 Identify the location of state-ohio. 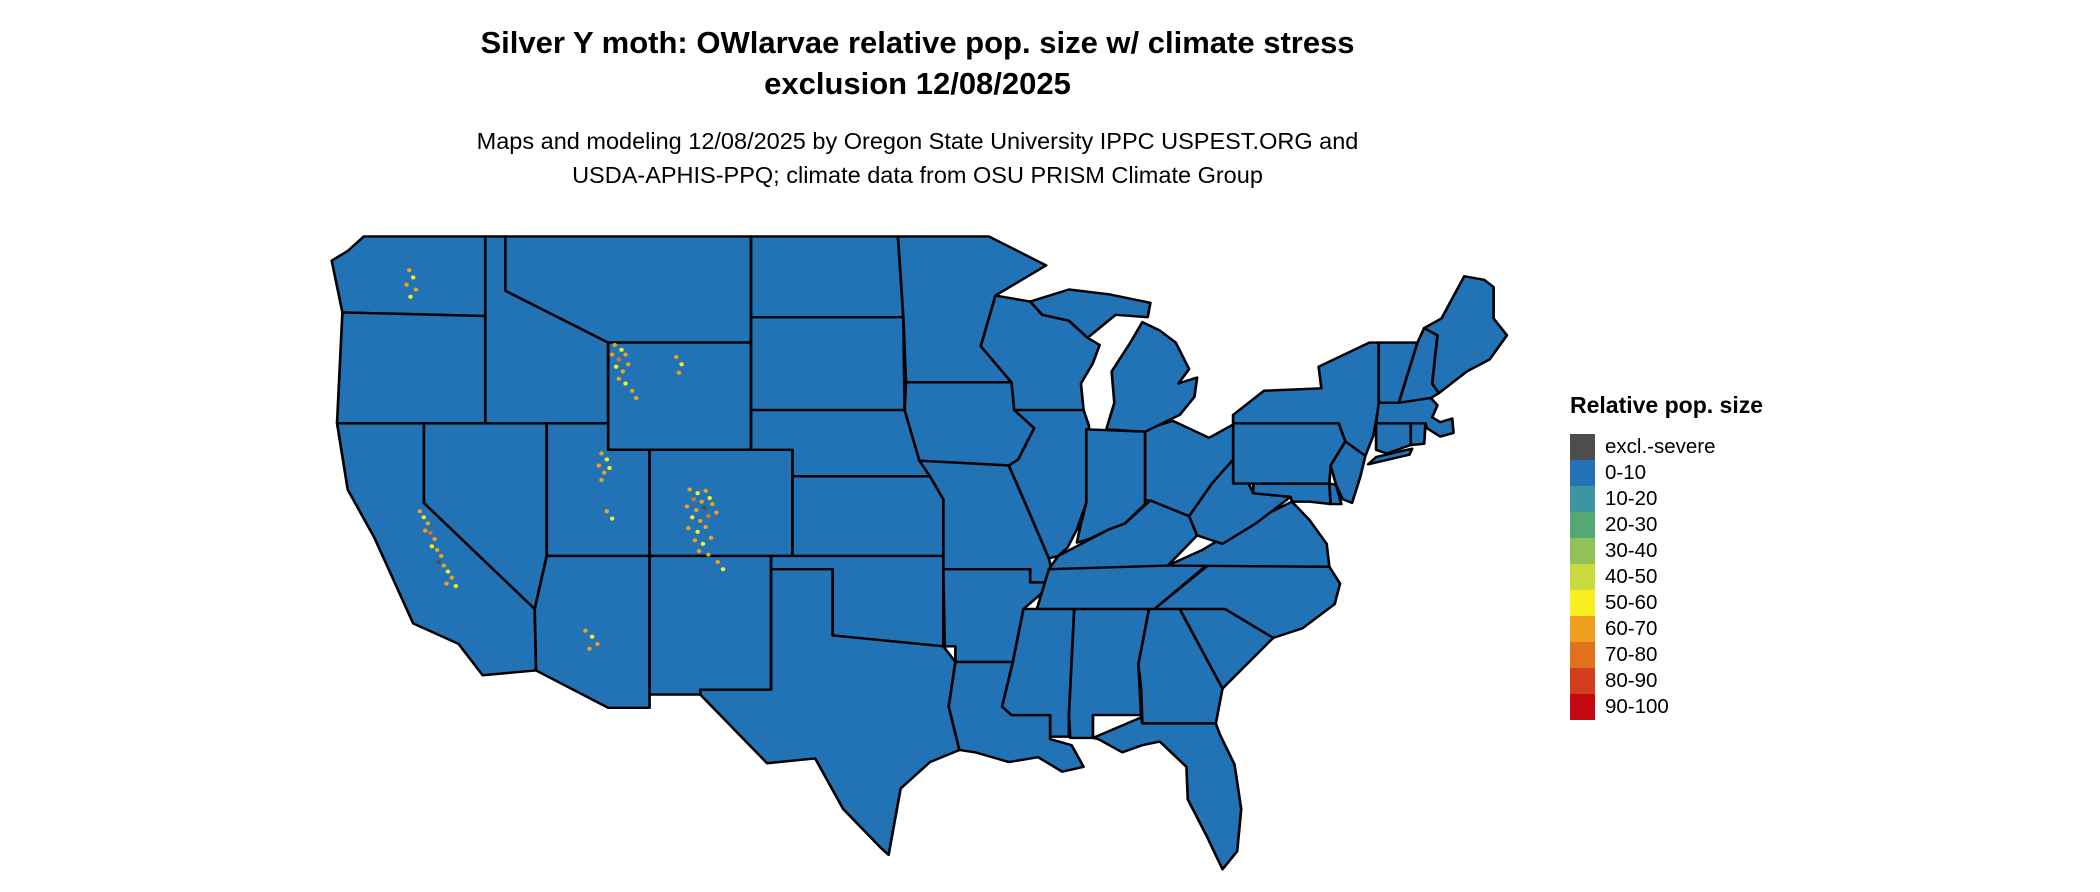
(1189, 468).